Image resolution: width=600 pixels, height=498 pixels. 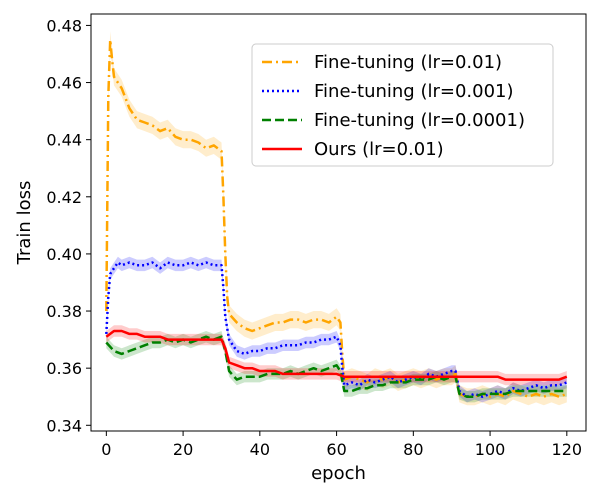 What do you see at coordinates (64, 254) in the screenshot?
I see `y-tick-label: 0.40` at bounding box center [64, 254].